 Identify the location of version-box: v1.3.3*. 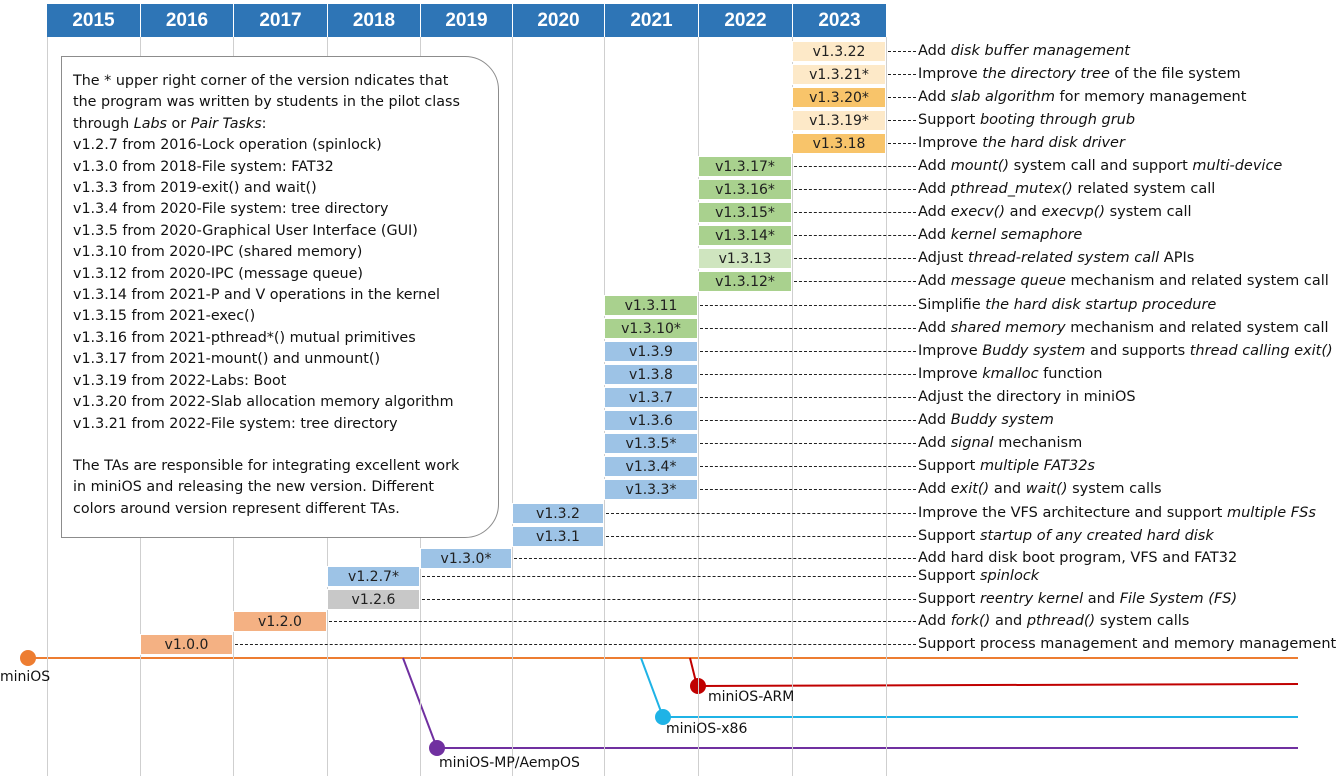
(651, 489).